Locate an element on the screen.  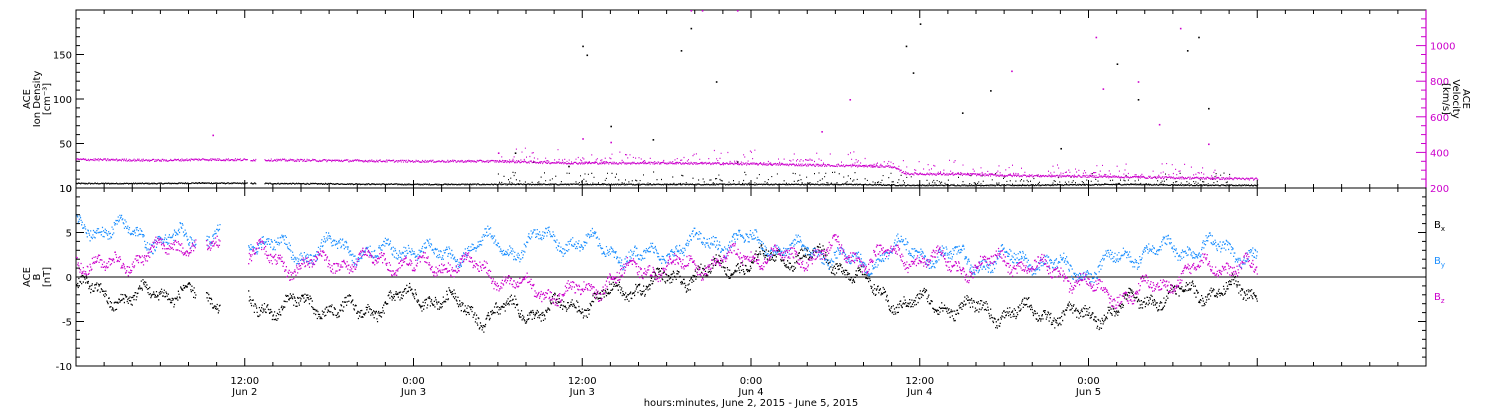
density-axis-label-1: ACE is located at coordinates (27, 99).